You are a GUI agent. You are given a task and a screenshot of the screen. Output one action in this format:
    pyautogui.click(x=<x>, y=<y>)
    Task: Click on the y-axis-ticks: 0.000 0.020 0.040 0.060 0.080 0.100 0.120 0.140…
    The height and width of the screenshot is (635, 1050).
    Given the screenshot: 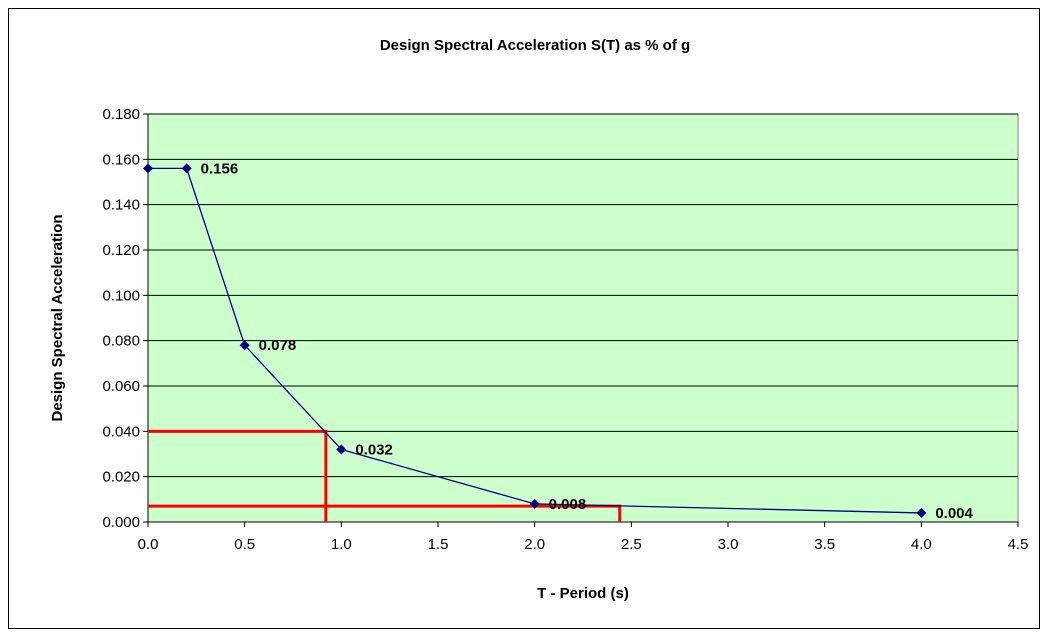 What is the action you would take?
    pyautogui.click(x=125, y=318)
    